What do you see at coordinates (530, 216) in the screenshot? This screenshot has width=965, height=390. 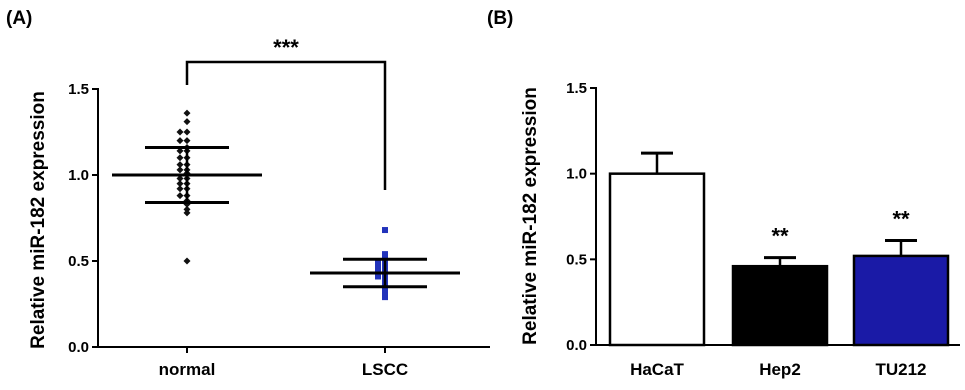 I see `panel-b-y-axis-label: Relative miR-182 expression` at bounding box center [530, 216].